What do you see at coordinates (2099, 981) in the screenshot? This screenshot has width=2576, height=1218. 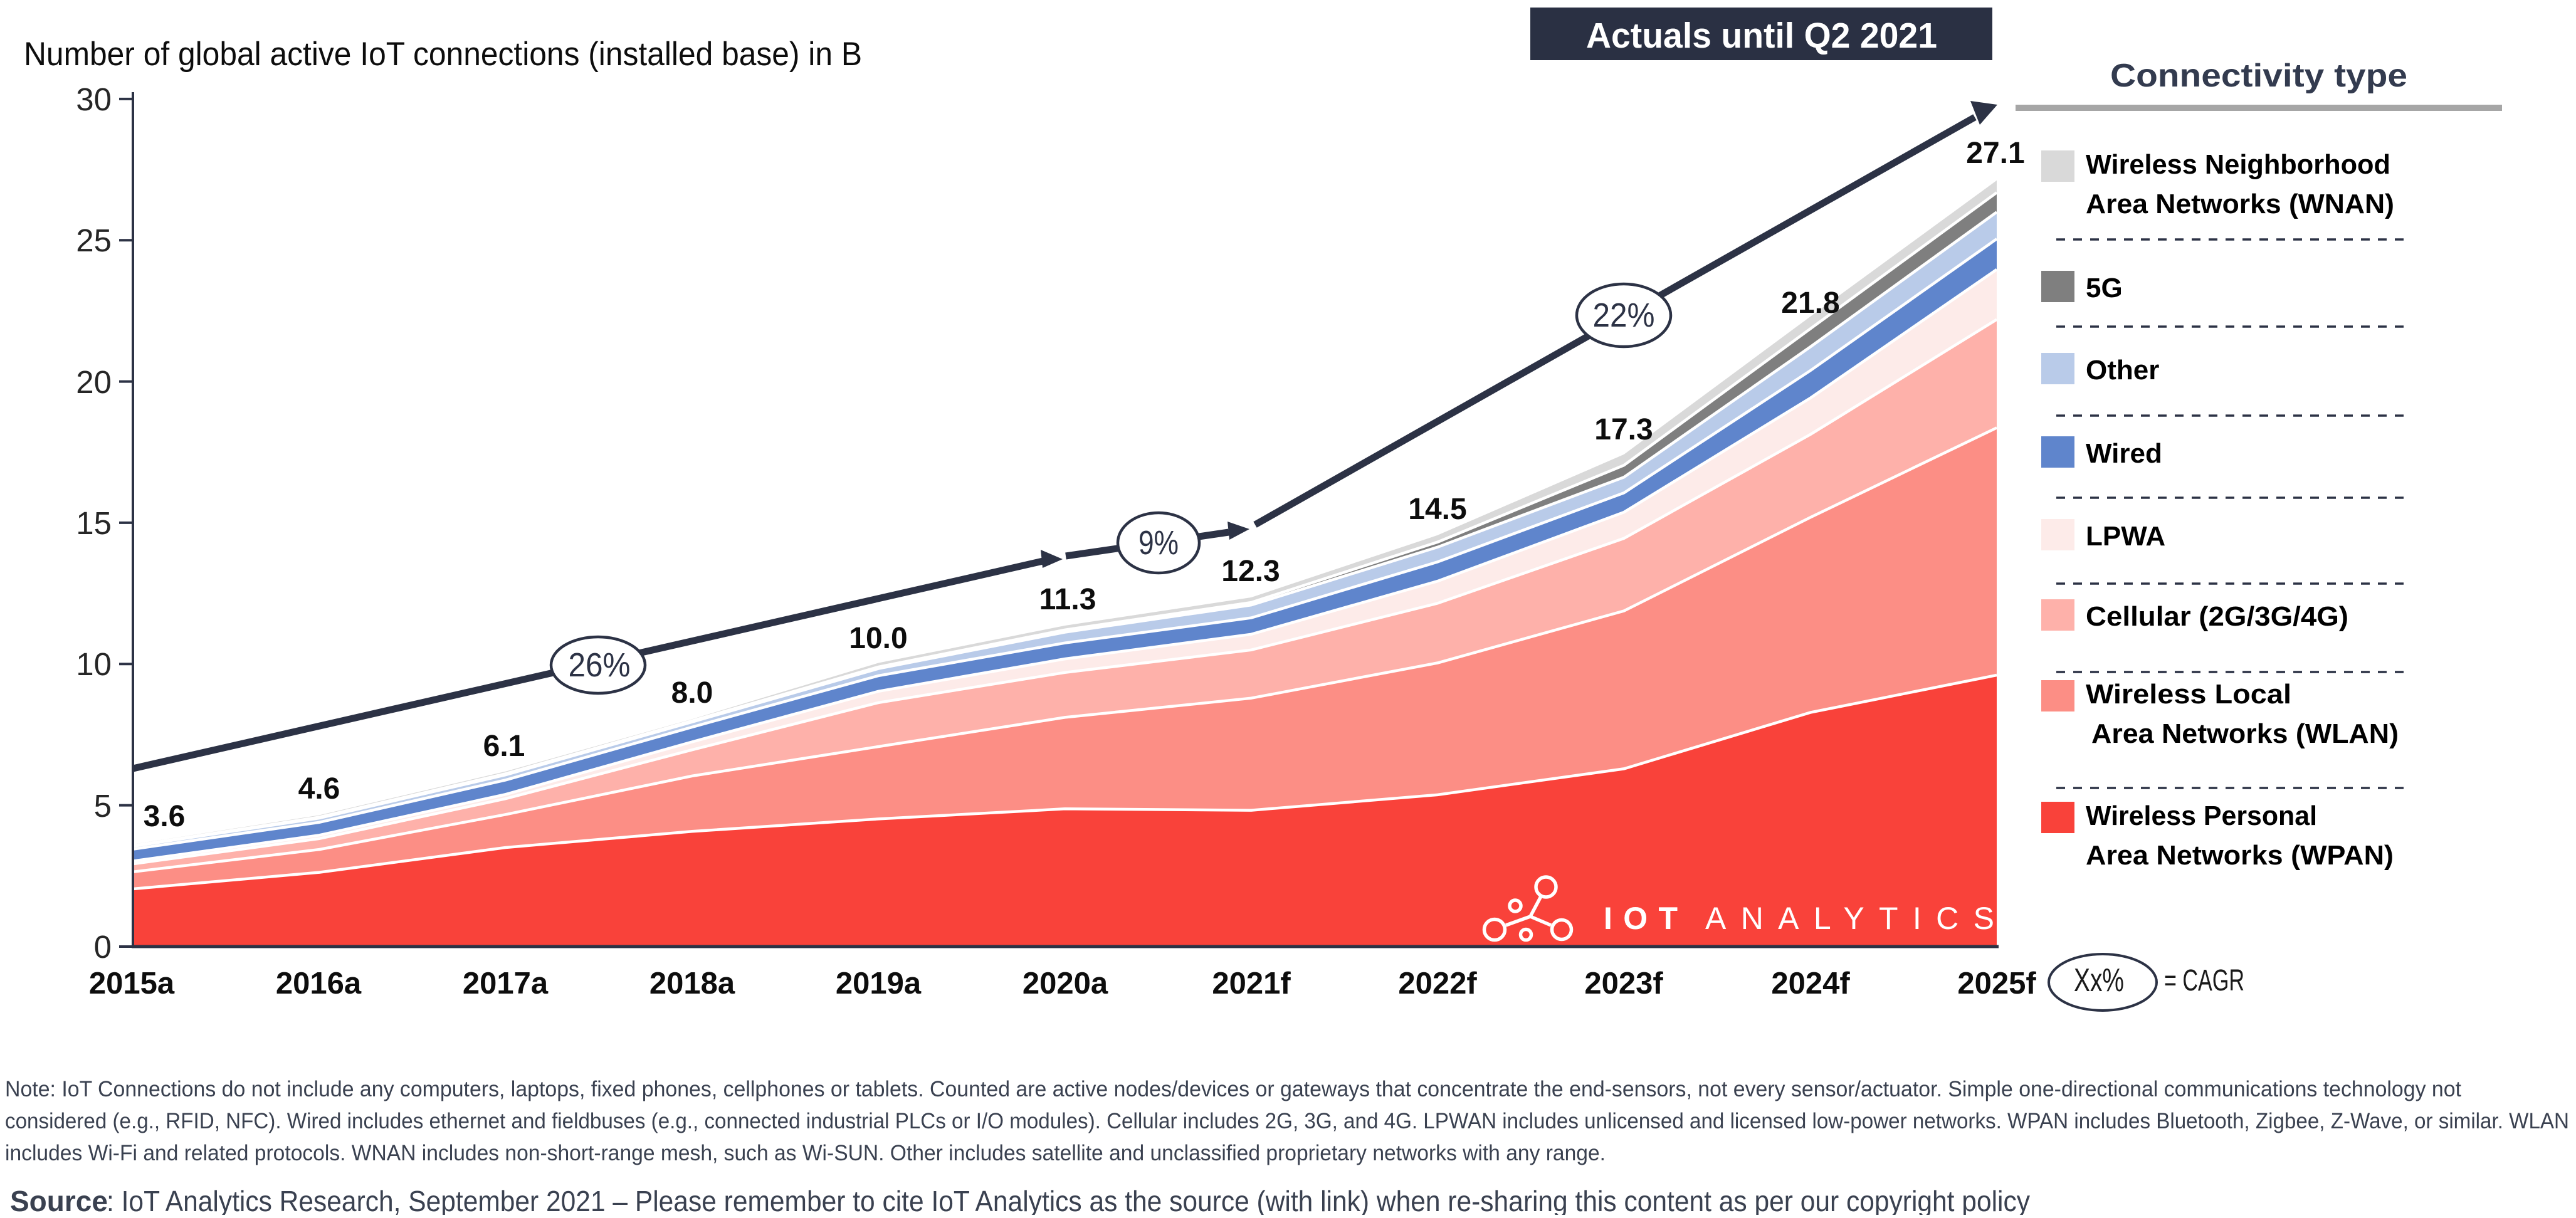 I see `svg-text: Xx%` at bounding box center [2099, 981].